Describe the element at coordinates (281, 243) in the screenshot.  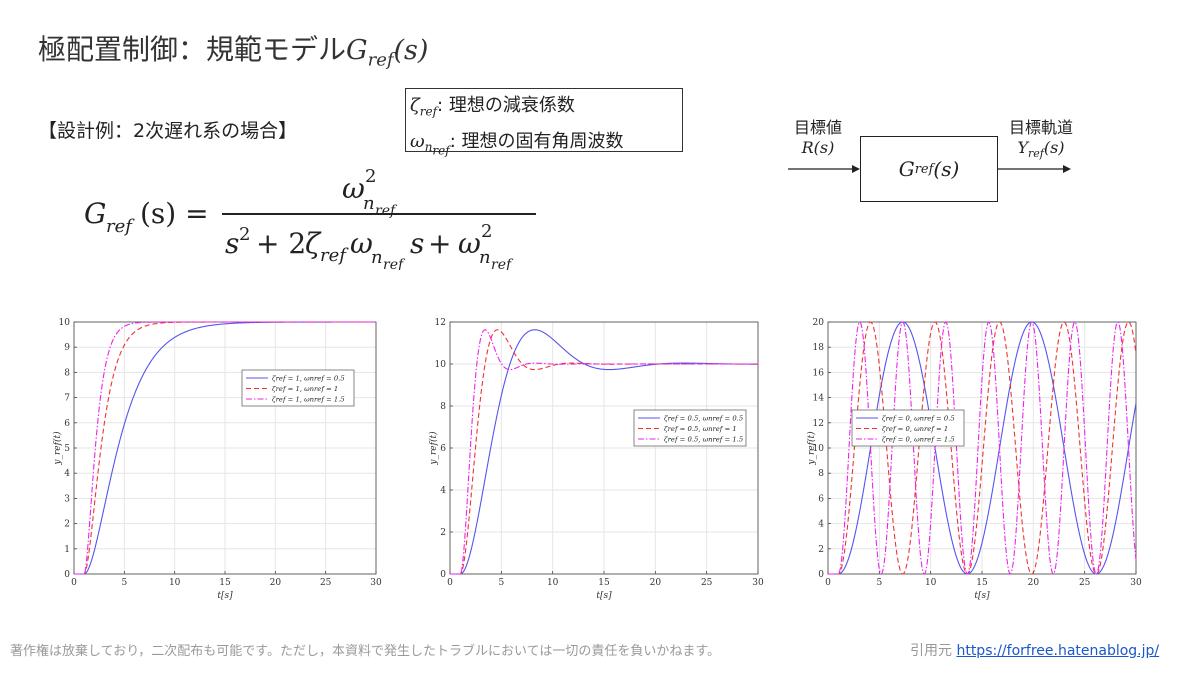
I see `svg-text: + 2` at that location.